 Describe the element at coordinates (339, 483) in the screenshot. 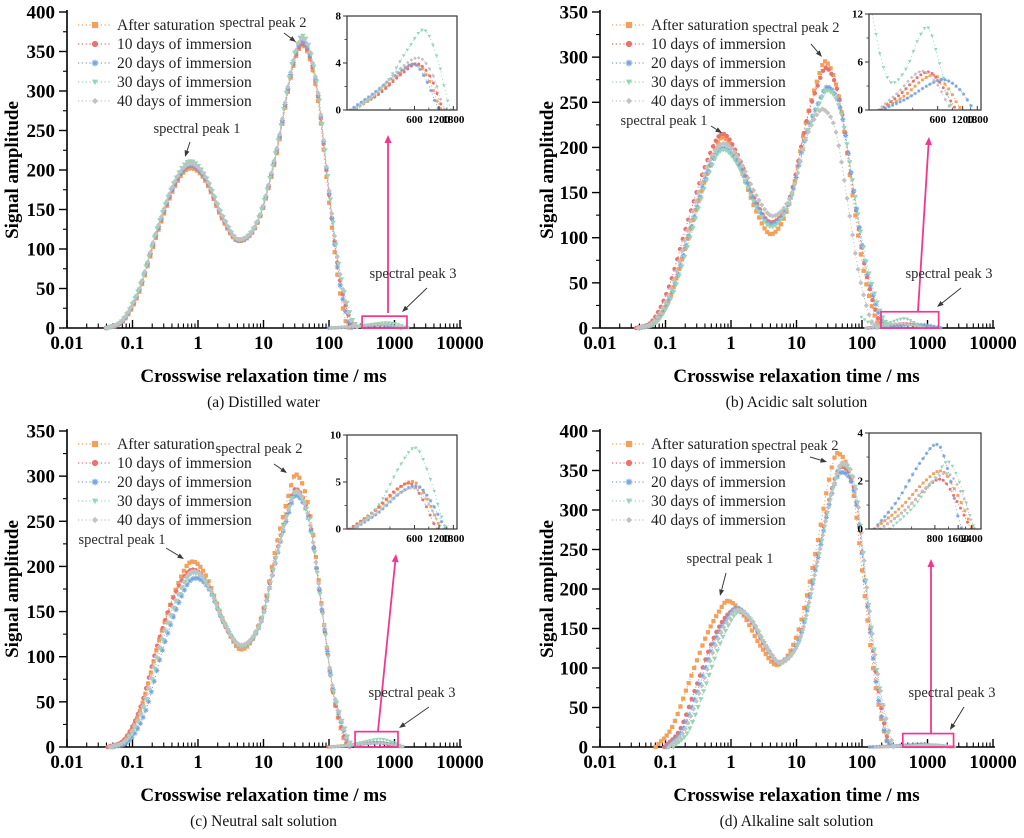

I see `svg-text: 5` at that location.